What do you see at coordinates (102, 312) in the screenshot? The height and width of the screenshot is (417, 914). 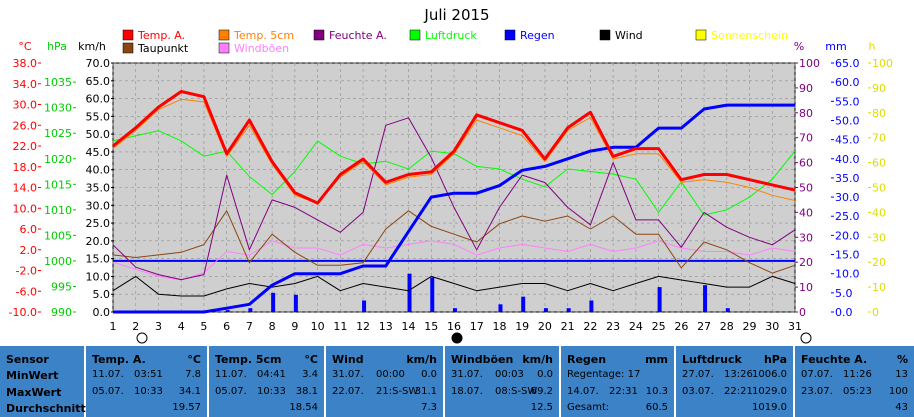 I see `axis-tick-label: 0.0` at bounding box center [102, 312].